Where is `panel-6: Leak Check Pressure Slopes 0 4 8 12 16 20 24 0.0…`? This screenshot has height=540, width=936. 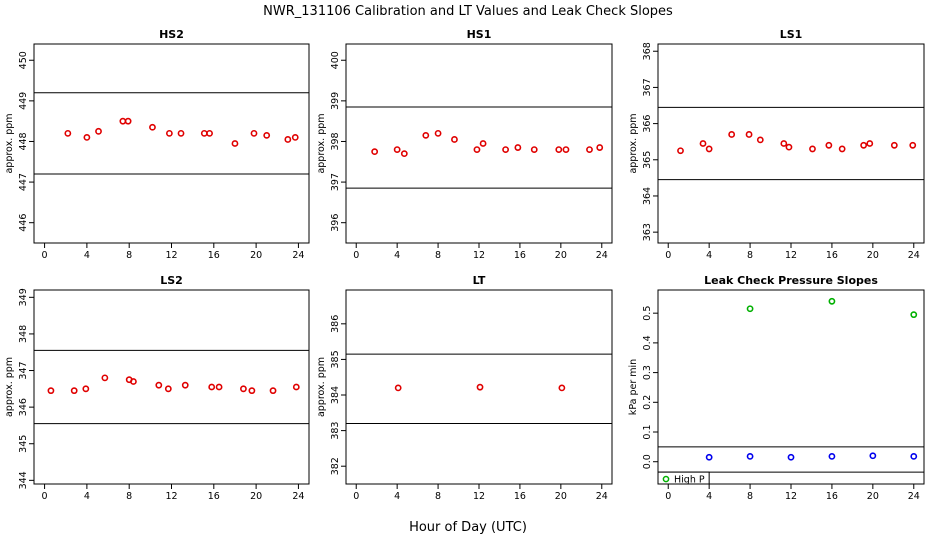 panel-6: Leak Check Pressure Slopes 0 4 8 12 16 20 24 0.0… is located at coordinates (776, 388).